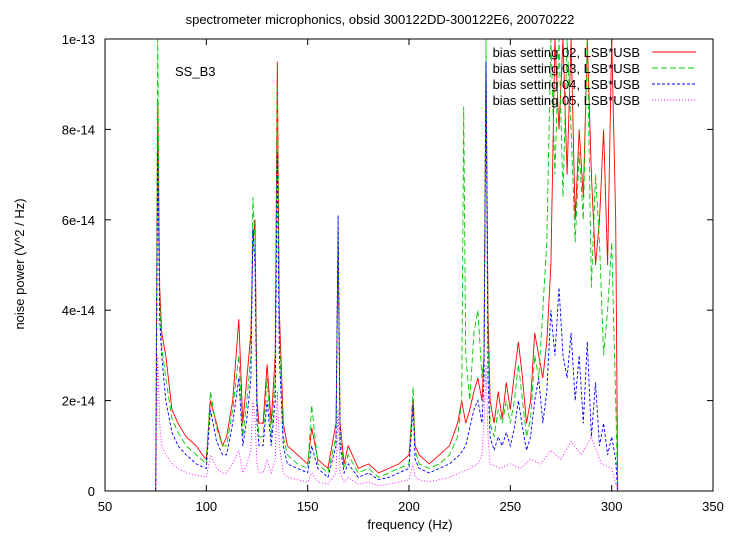  Describe the element at coordinates (78, 39) in the screenshot. I see `y-tick-label: 1e-13` at that location.